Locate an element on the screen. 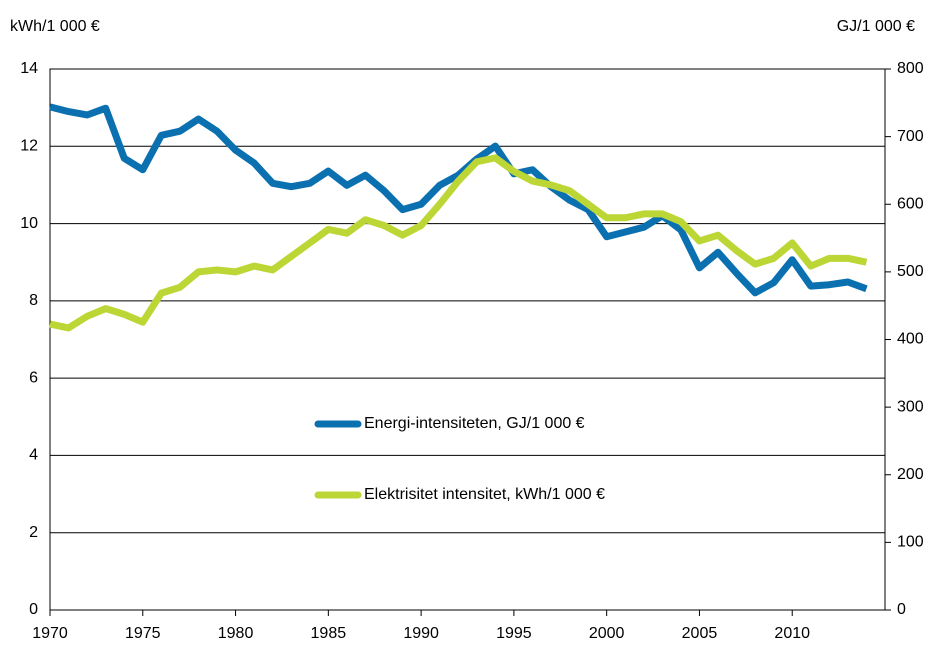 The height and width of the screenshot is (651, 943). x-tick-label: 2000 is located at coordinates (607, 633).